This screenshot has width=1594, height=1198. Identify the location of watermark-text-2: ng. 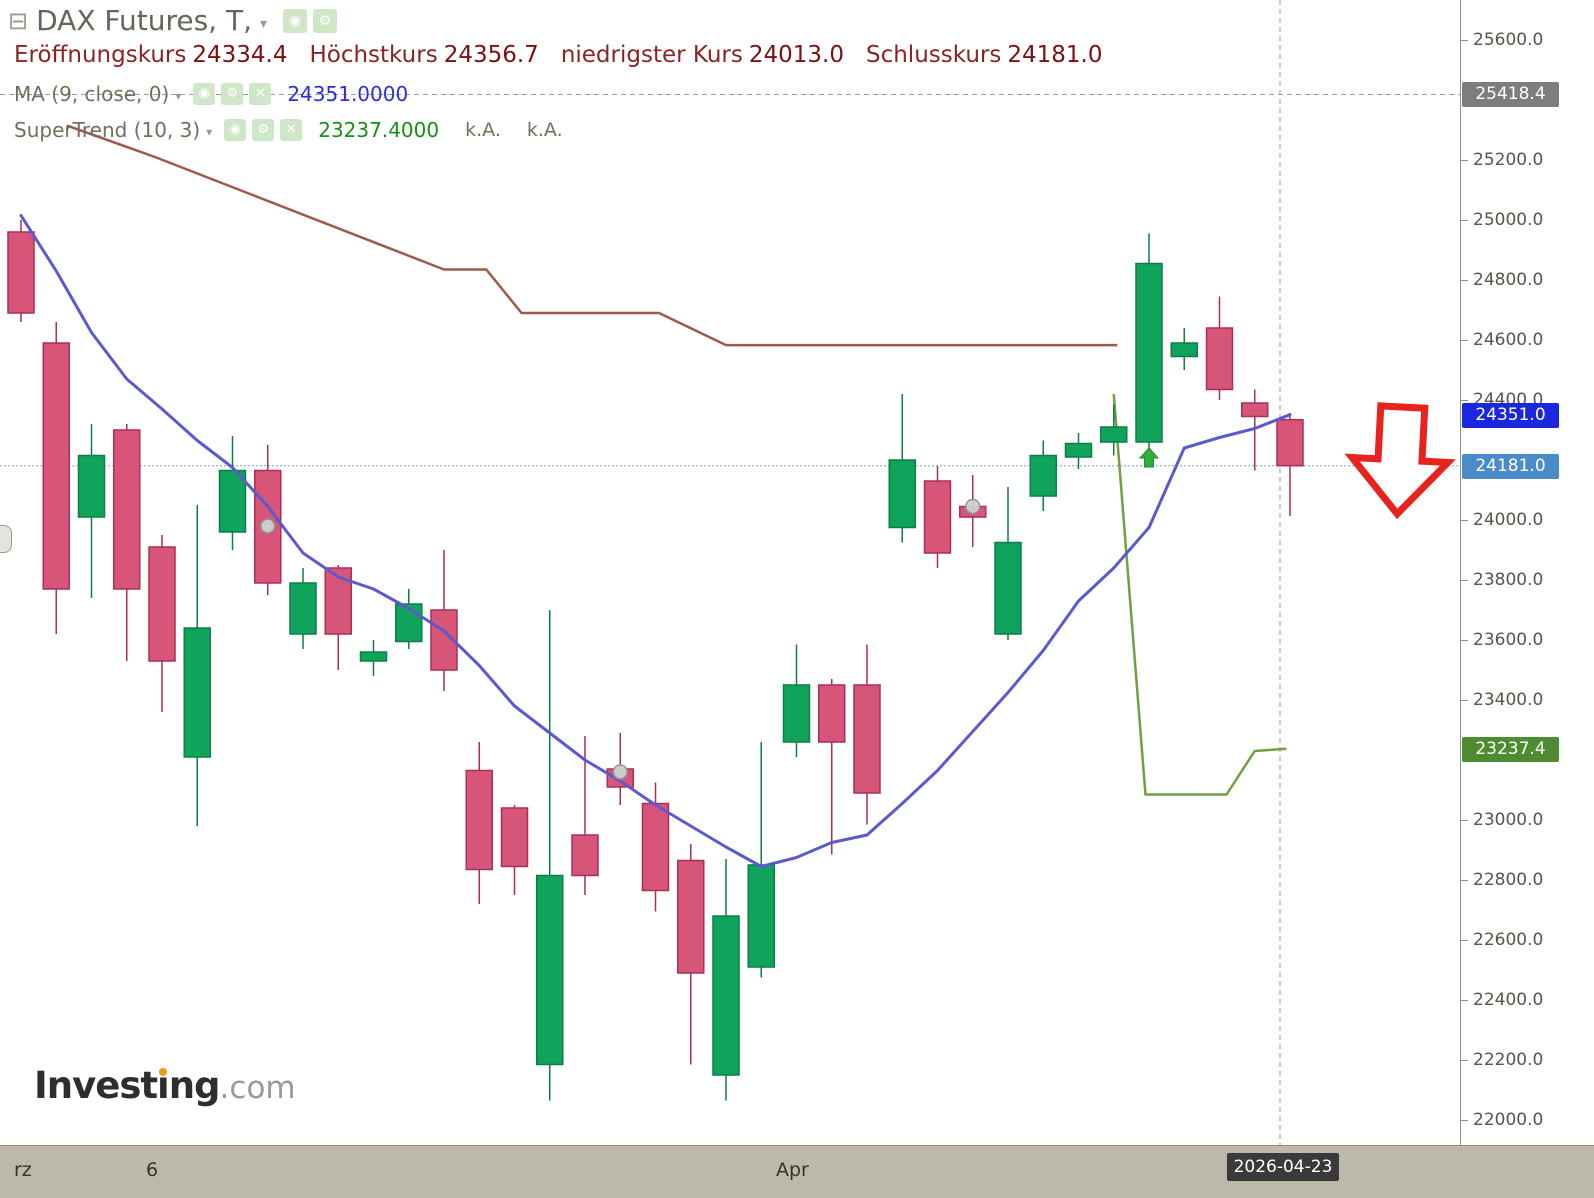
(194, 1085).